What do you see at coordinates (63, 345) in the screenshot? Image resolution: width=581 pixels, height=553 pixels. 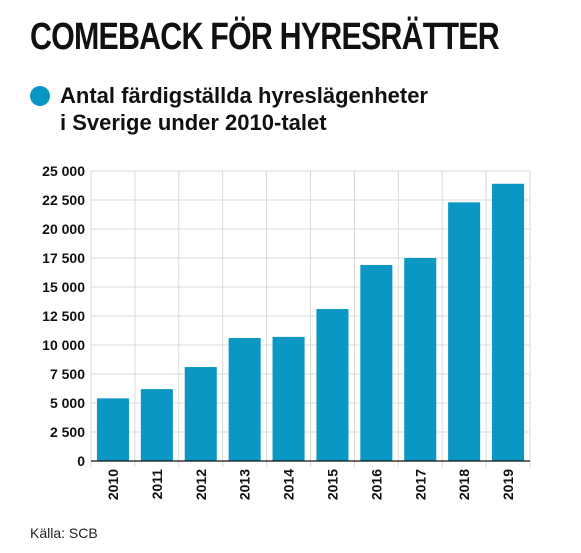 I see `y-tick-label: 10 000` at bounding box center [63, 345].